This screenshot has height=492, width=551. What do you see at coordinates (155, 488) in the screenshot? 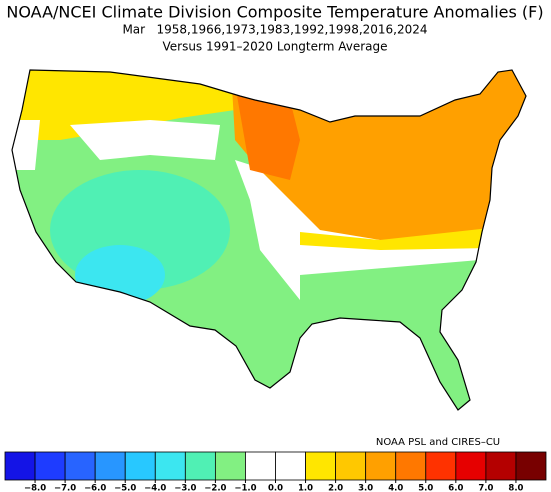
I see `colorbar-label: −4.0` at bounding box center [155, 488].